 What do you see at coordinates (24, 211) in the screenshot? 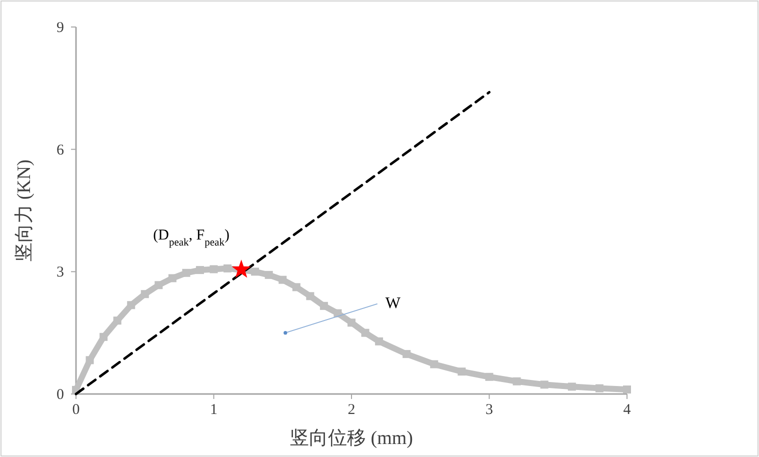
I see `y-axis-title: 竖向力 (KN)` at bounding box center [24, 211].